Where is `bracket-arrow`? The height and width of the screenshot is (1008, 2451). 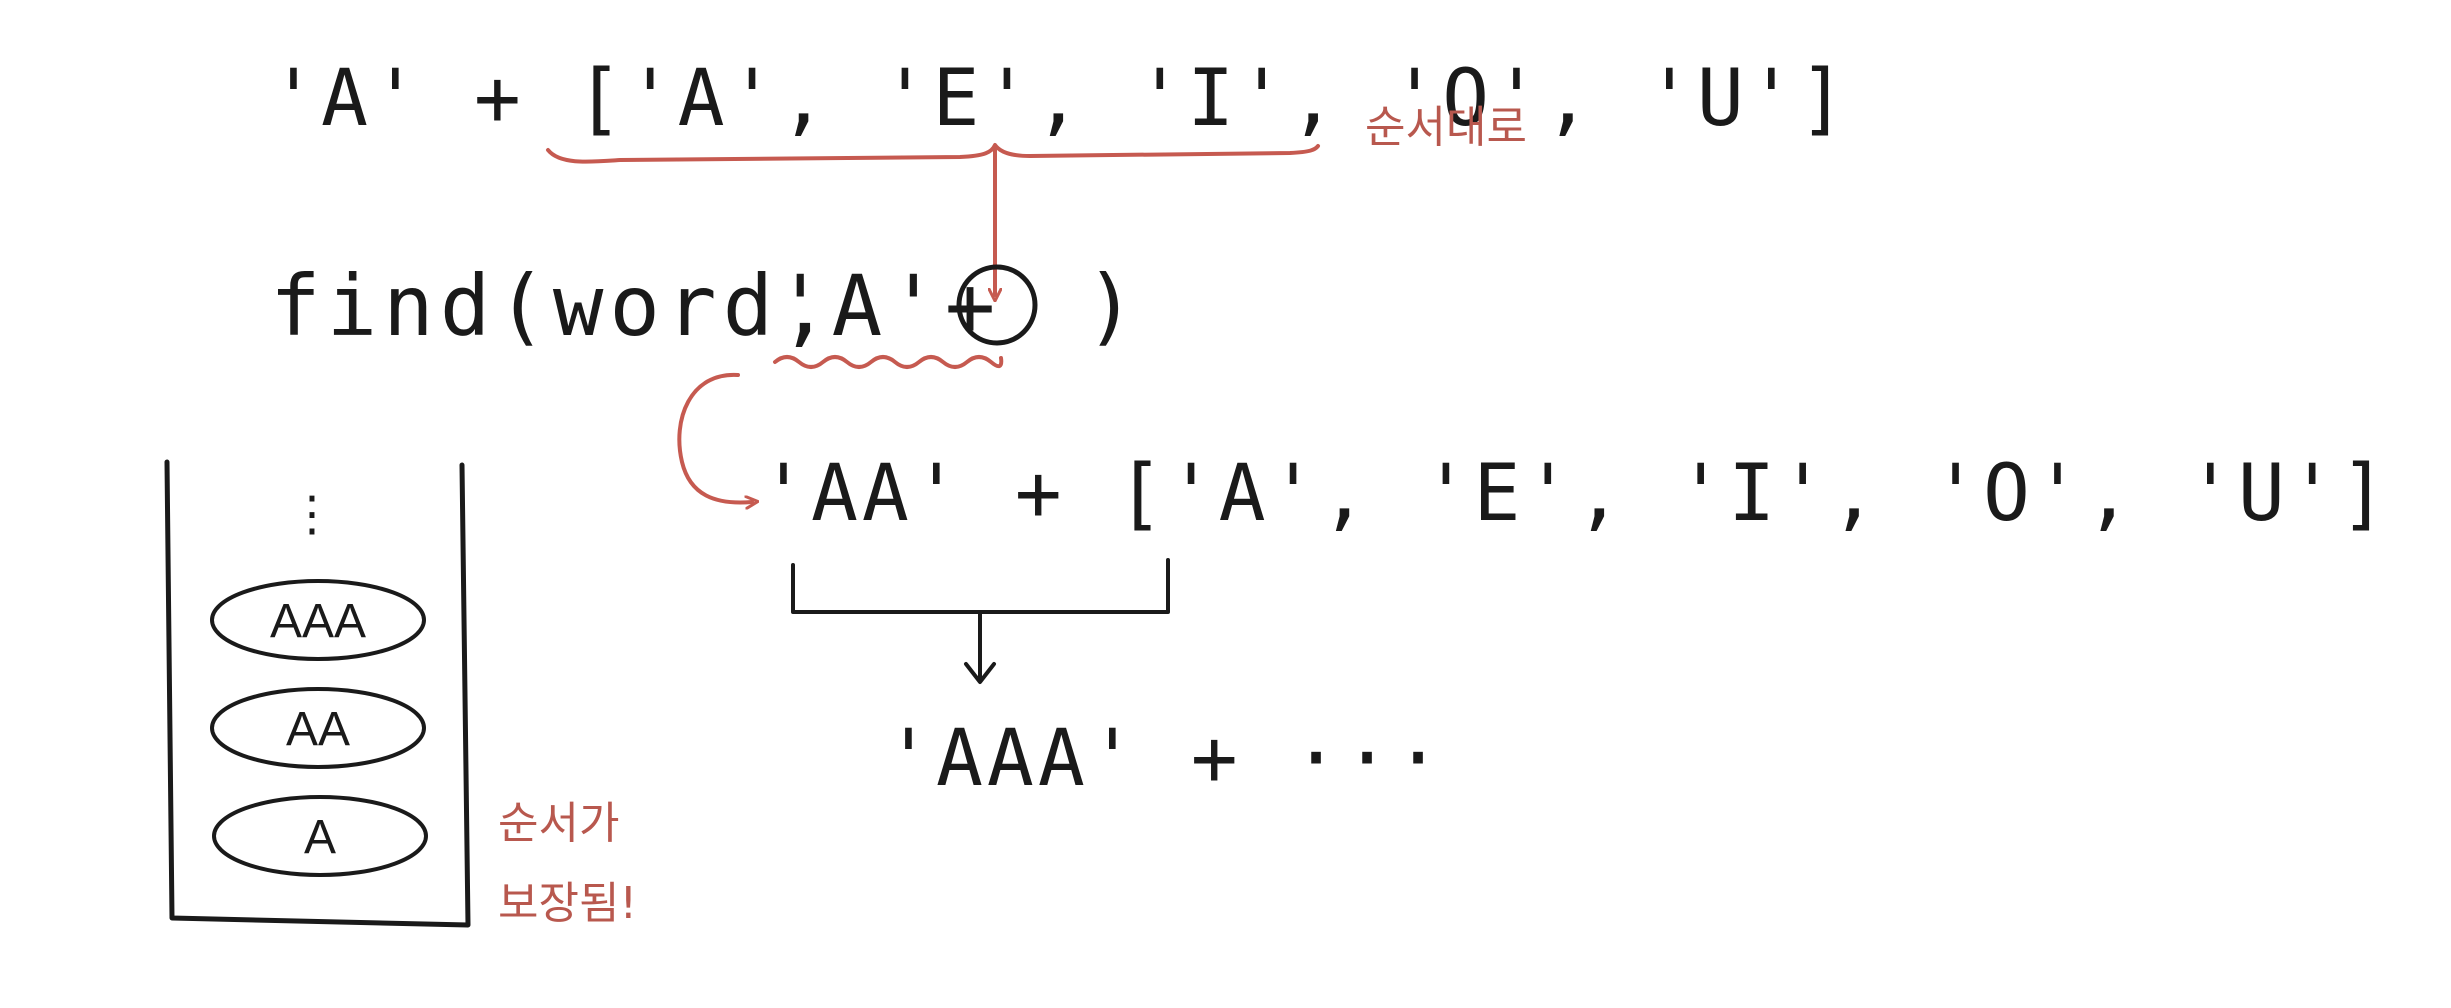 bracket-arrow is located at coordinates (980, 648).